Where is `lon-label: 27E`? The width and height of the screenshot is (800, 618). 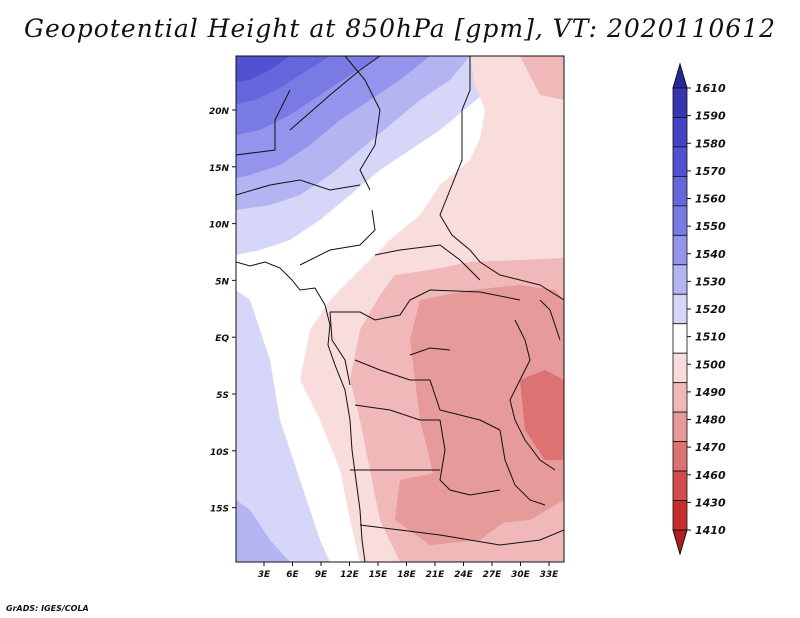
lon-label: 27E is located at coordinates (493, 575).